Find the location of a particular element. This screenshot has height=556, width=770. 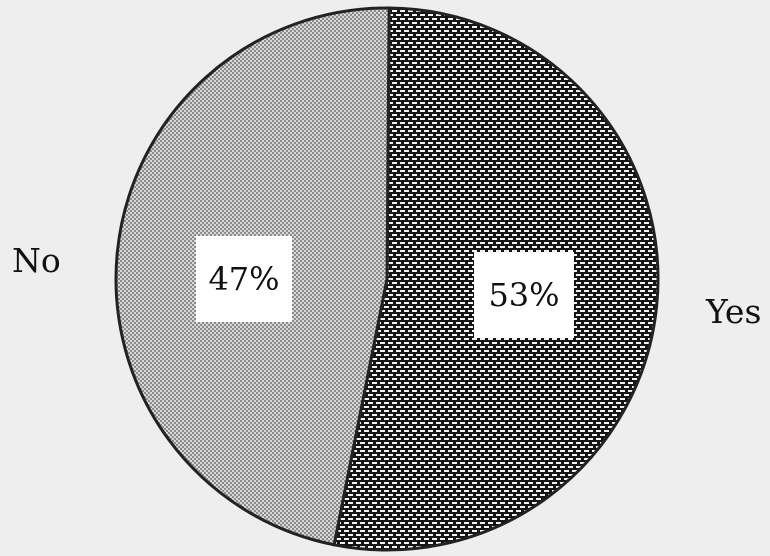

value-label-no: 47% is located at coordinates (244, 279).